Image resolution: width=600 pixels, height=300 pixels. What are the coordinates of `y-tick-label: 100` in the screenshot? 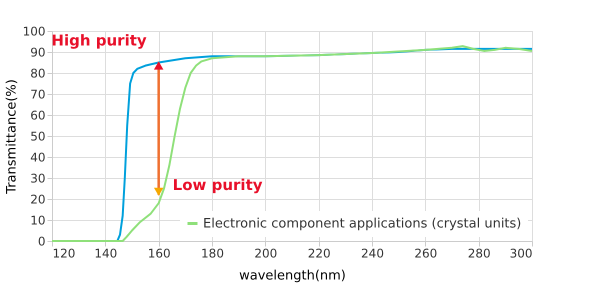 It's located at (34, 31).